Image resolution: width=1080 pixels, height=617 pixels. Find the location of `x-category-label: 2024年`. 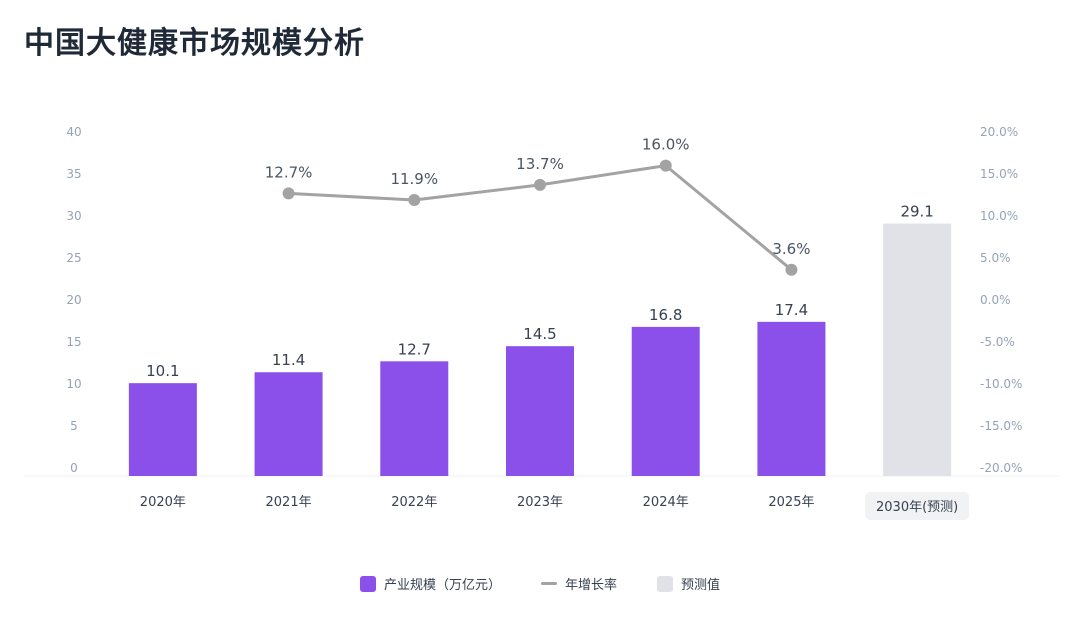

x-category-label: 2024年 is located at coordinates (666, 502).